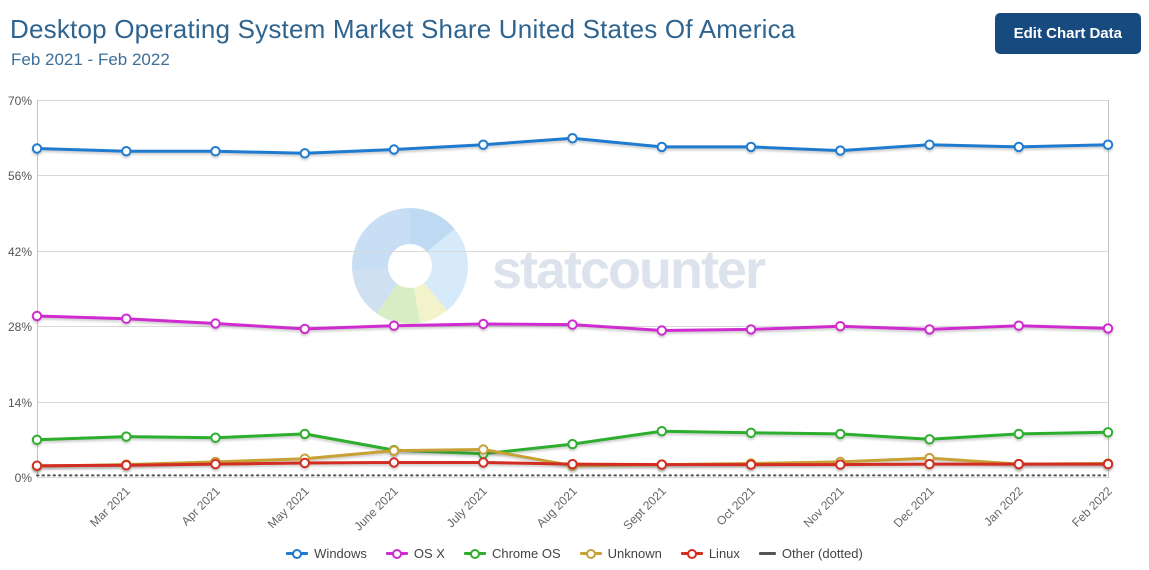 This screenshot has height=570, width=1149. What do you see at coordinates (1067, 33) in the screenshot?
I see `edit-chart-data-button: Edit Chart Data` at bounding box center [1067, 33].